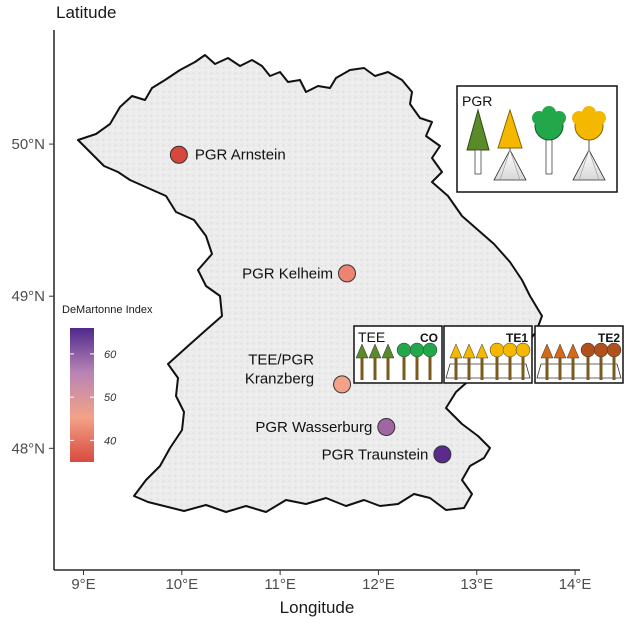 Image resolution: width=634 pixels, height=623 pixels. I want to click on te1-shelter-frame, so click(488, 371).